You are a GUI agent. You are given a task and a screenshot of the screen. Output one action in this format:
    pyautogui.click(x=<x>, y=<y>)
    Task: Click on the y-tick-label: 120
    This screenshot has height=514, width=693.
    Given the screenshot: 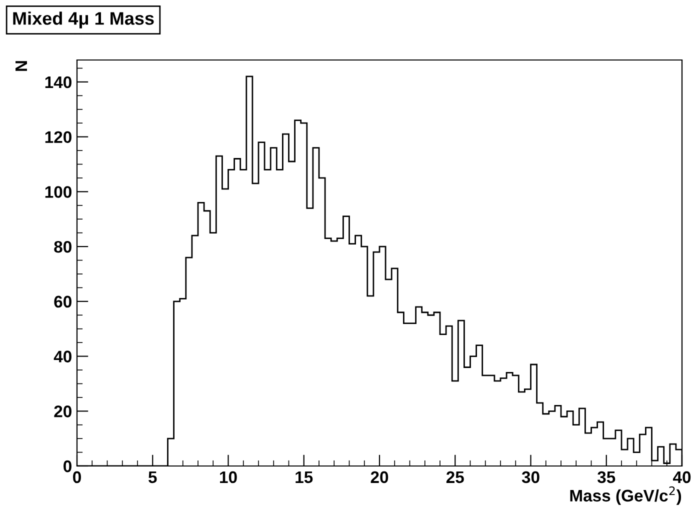 What is the action you would take?
    pyautogui.click(x=58, y=137)
    